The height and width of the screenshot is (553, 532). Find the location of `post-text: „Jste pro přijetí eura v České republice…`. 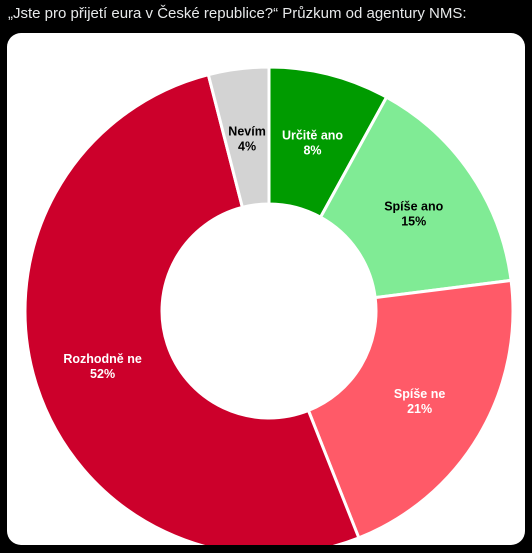

post-text: „Jste pro přijetí eura v České republice… is located at coordinates (237, 13).